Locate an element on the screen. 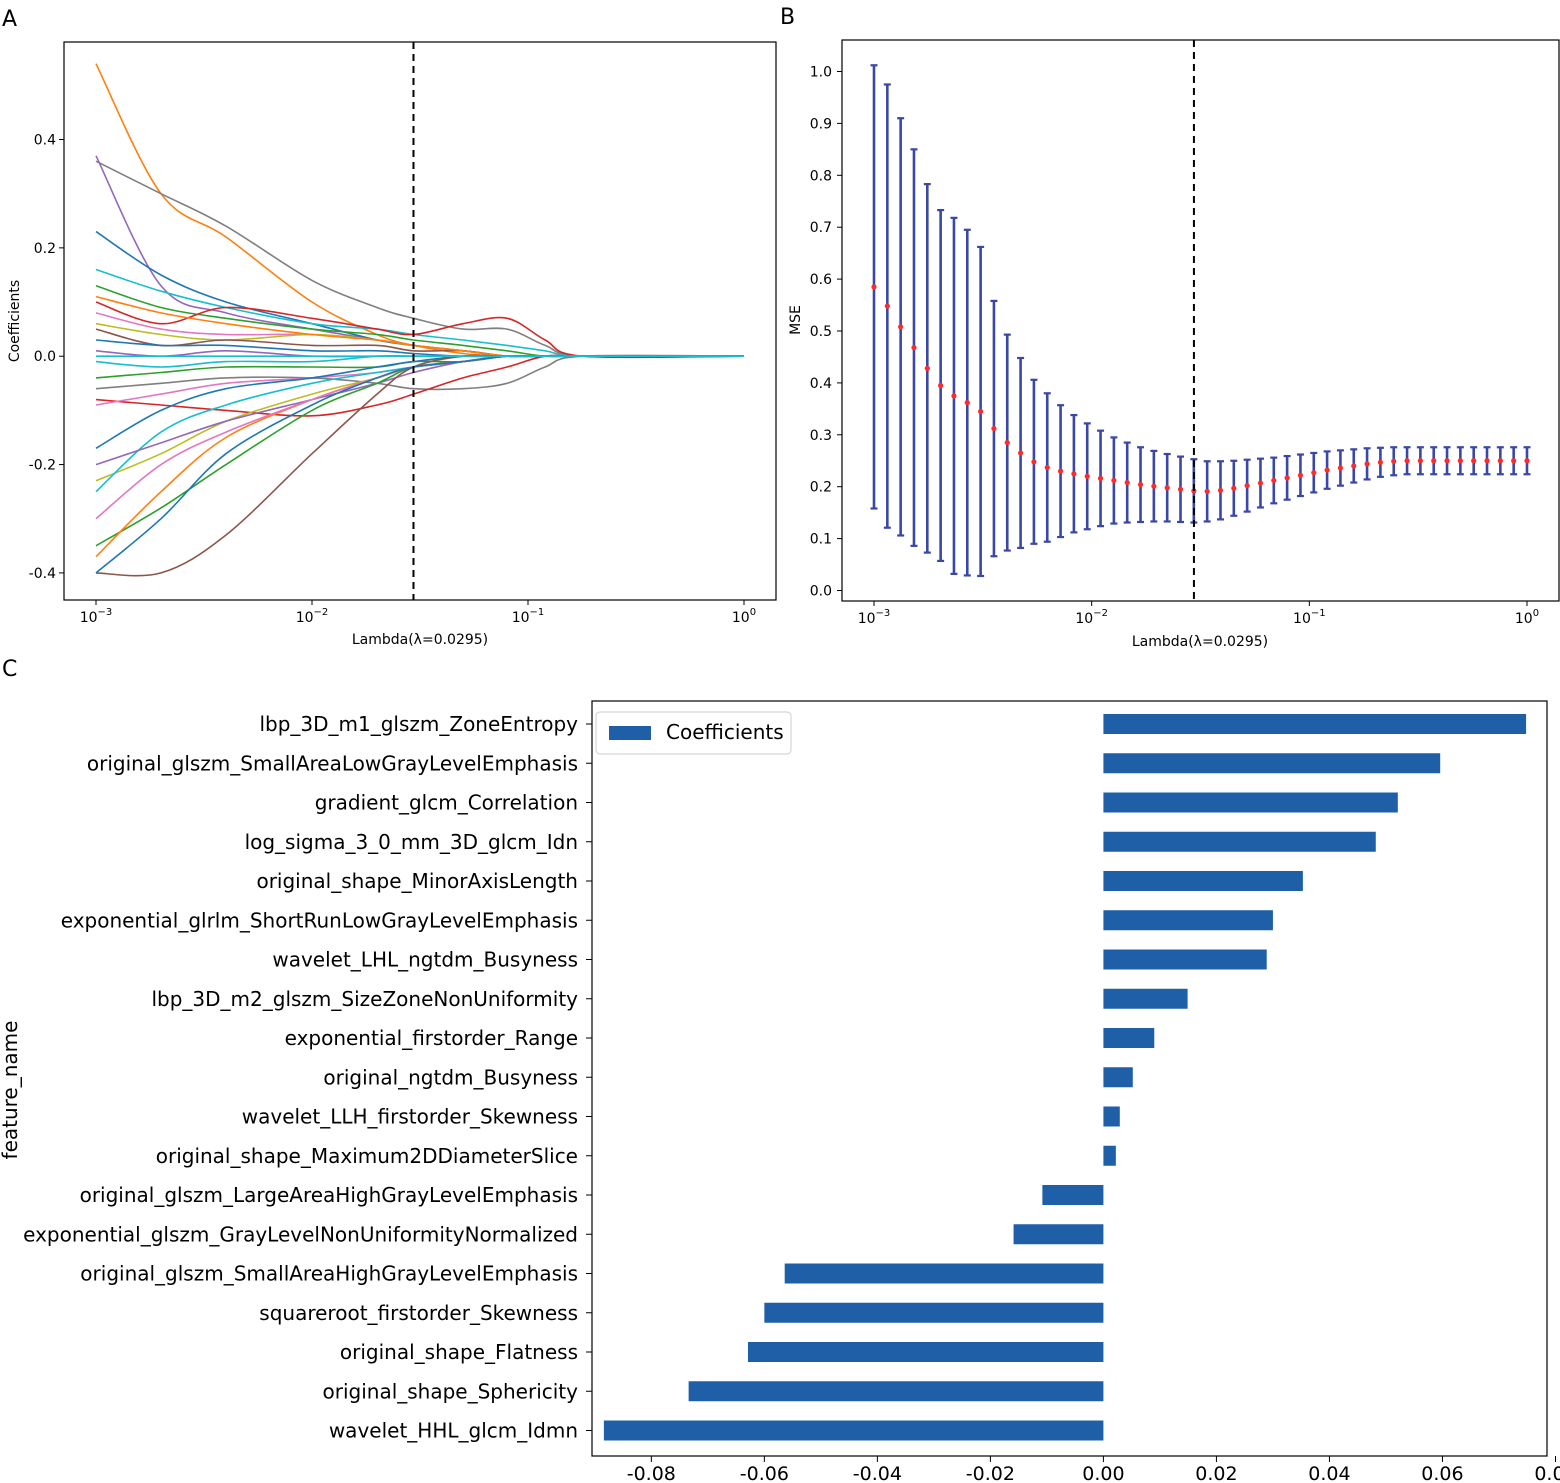  coefficient-path-lines is located at coordinates (420, 320).